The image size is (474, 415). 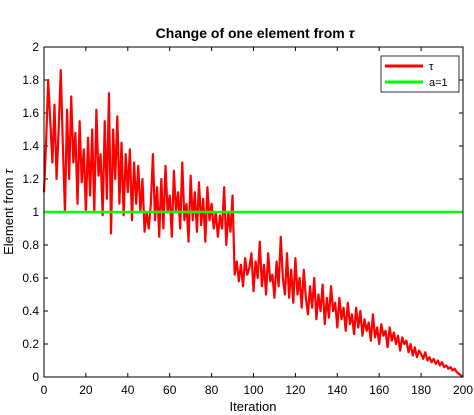 What do you see at coordinates (35, 47) in the screenshot?
I see `y-tick-label: 2` at bounding box center [35, 47].